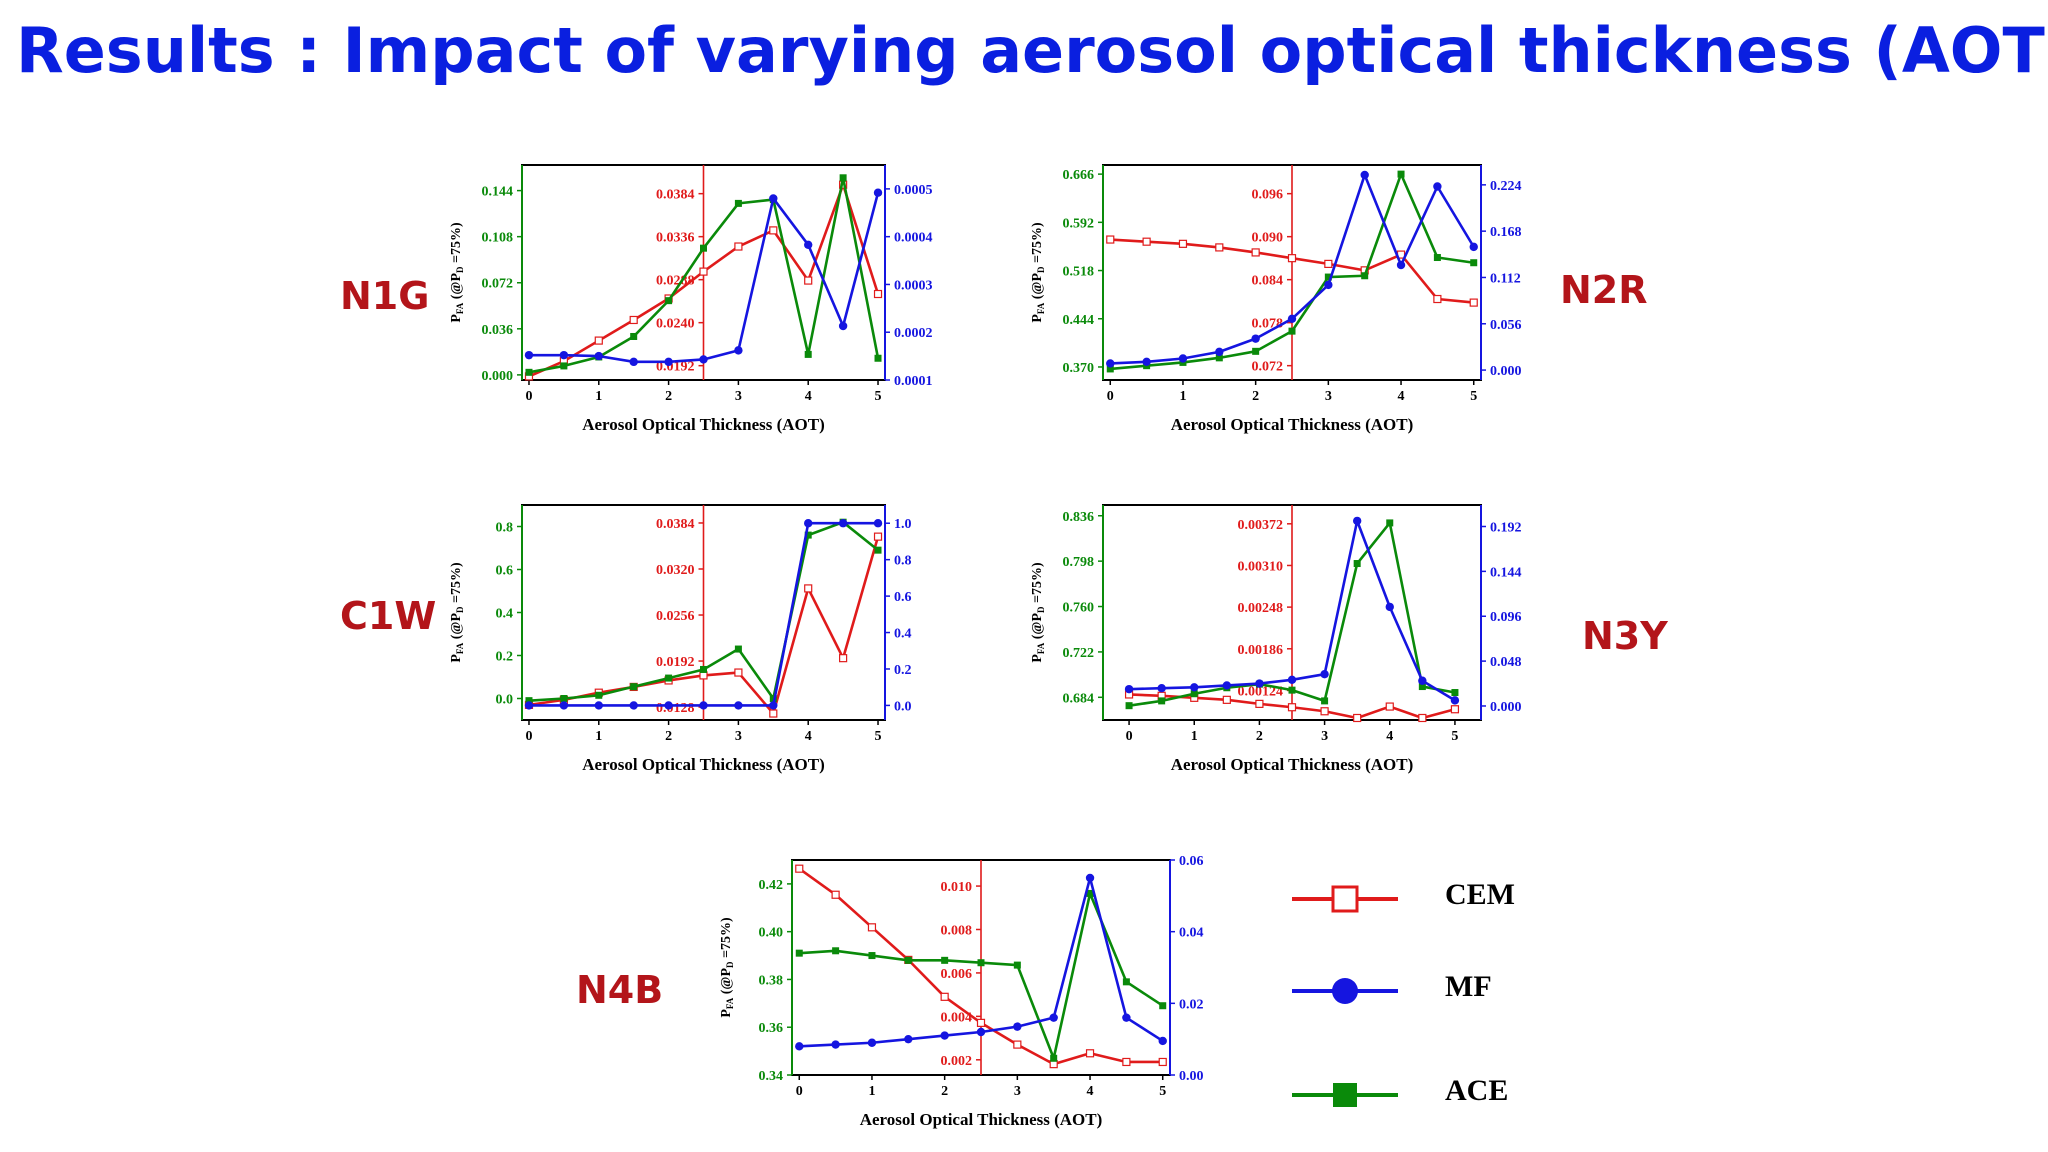  What do you see at coordinates (505, 571) in the screenshot?
I see `left-tick-label: 0.6` at bounding box center [505, 571].